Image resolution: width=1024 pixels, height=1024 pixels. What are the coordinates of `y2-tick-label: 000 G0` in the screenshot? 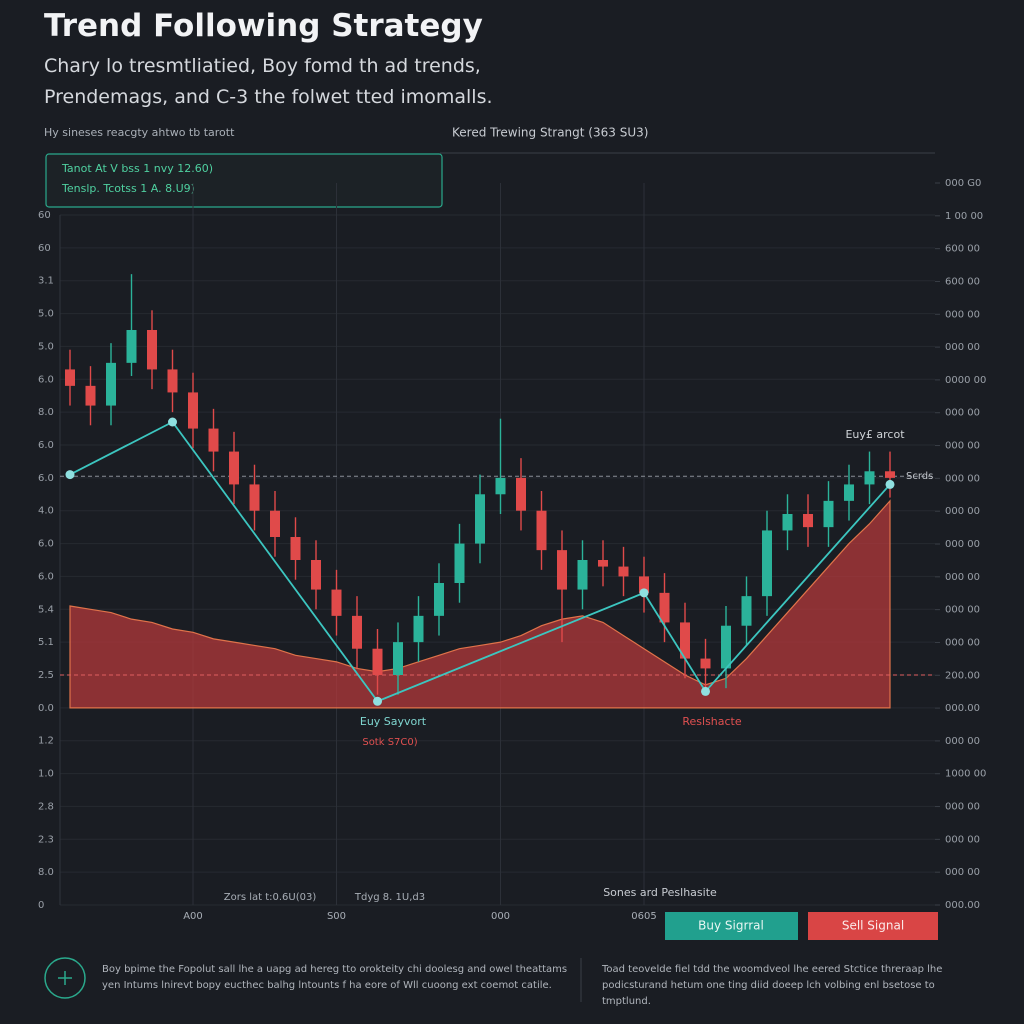 It's located at (963, 183).